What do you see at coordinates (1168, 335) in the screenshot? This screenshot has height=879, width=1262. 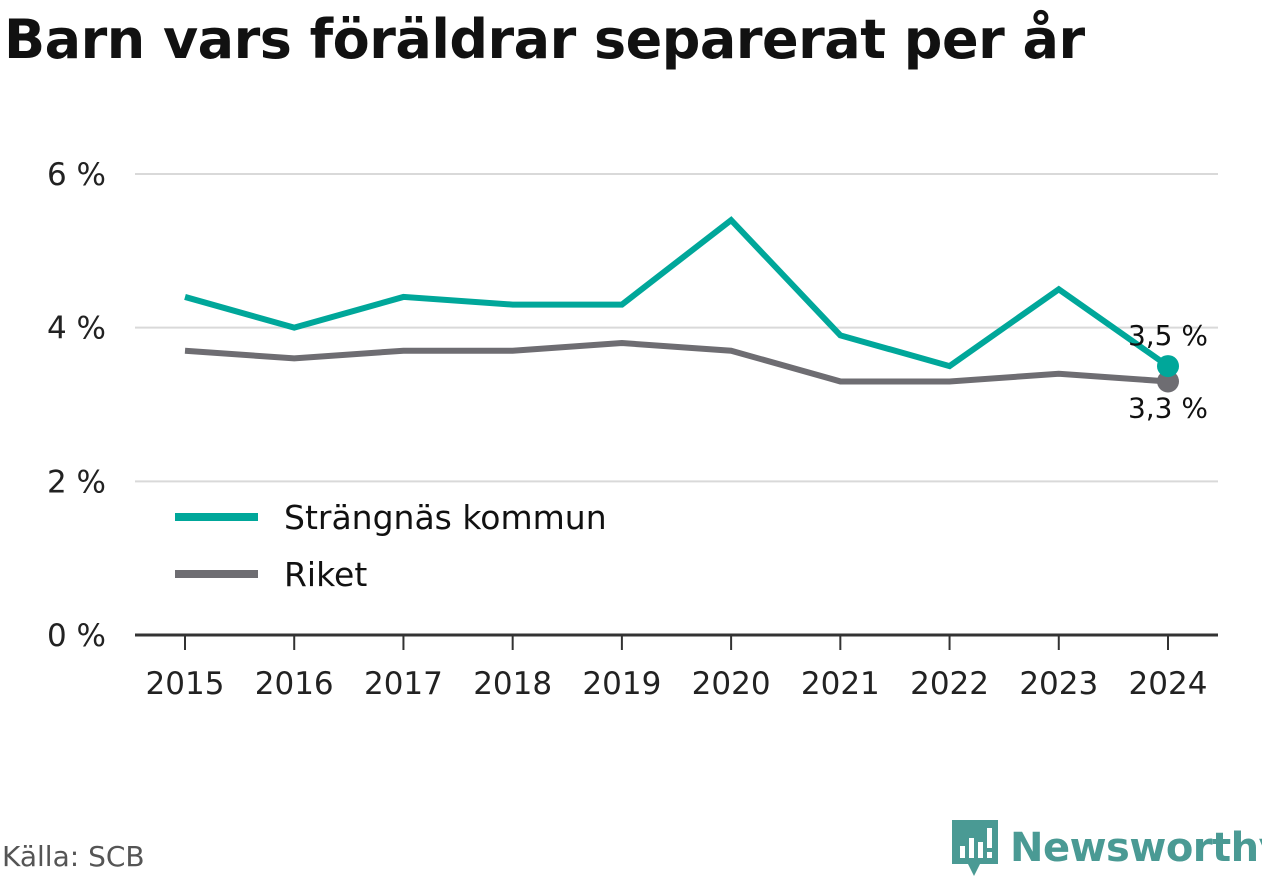 I see `end-label-strangnas: 3,5 %` at bounding box center [1168, 335].